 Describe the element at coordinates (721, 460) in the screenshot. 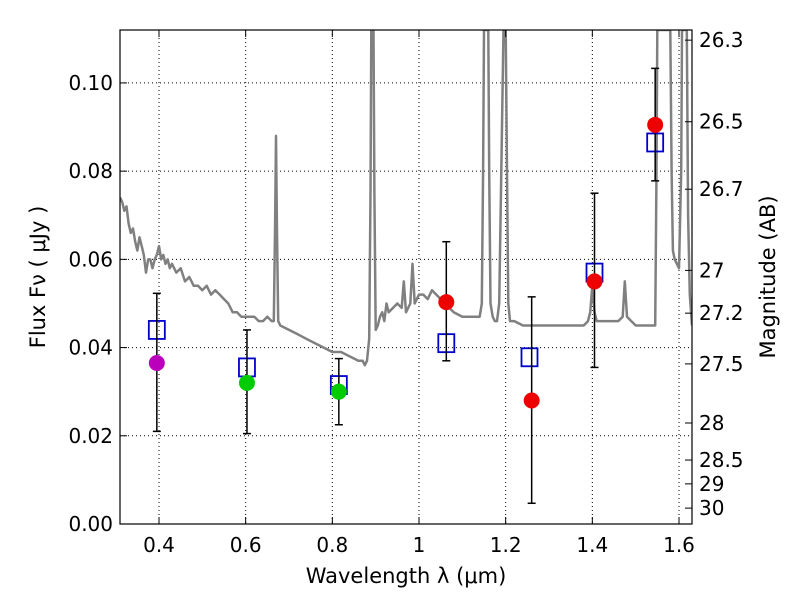

I see `y2-tick-label: 28.5` at that location.